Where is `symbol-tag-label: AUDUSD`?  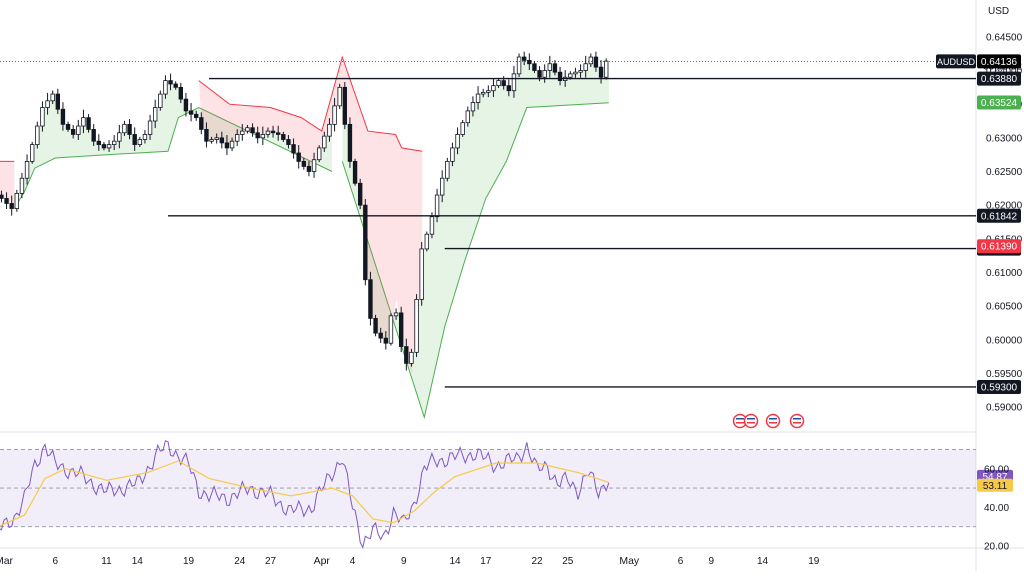 symbol-tag-label: AUDUSD is located at coordinates (956, 62).